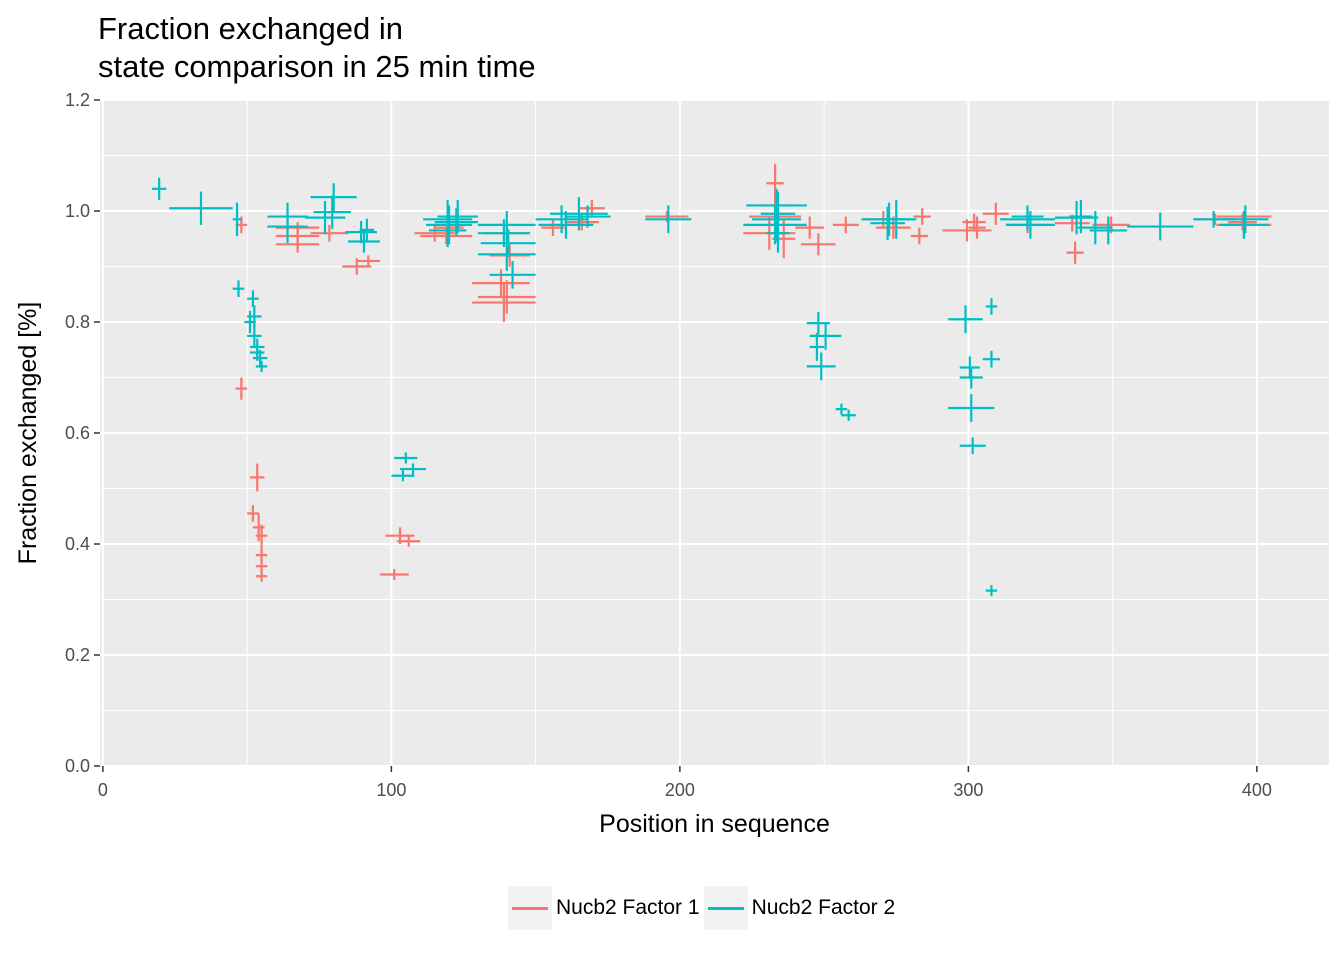  I want to click on legend-item-series-1: Nucb2 Factor 1, so click(604, 908).